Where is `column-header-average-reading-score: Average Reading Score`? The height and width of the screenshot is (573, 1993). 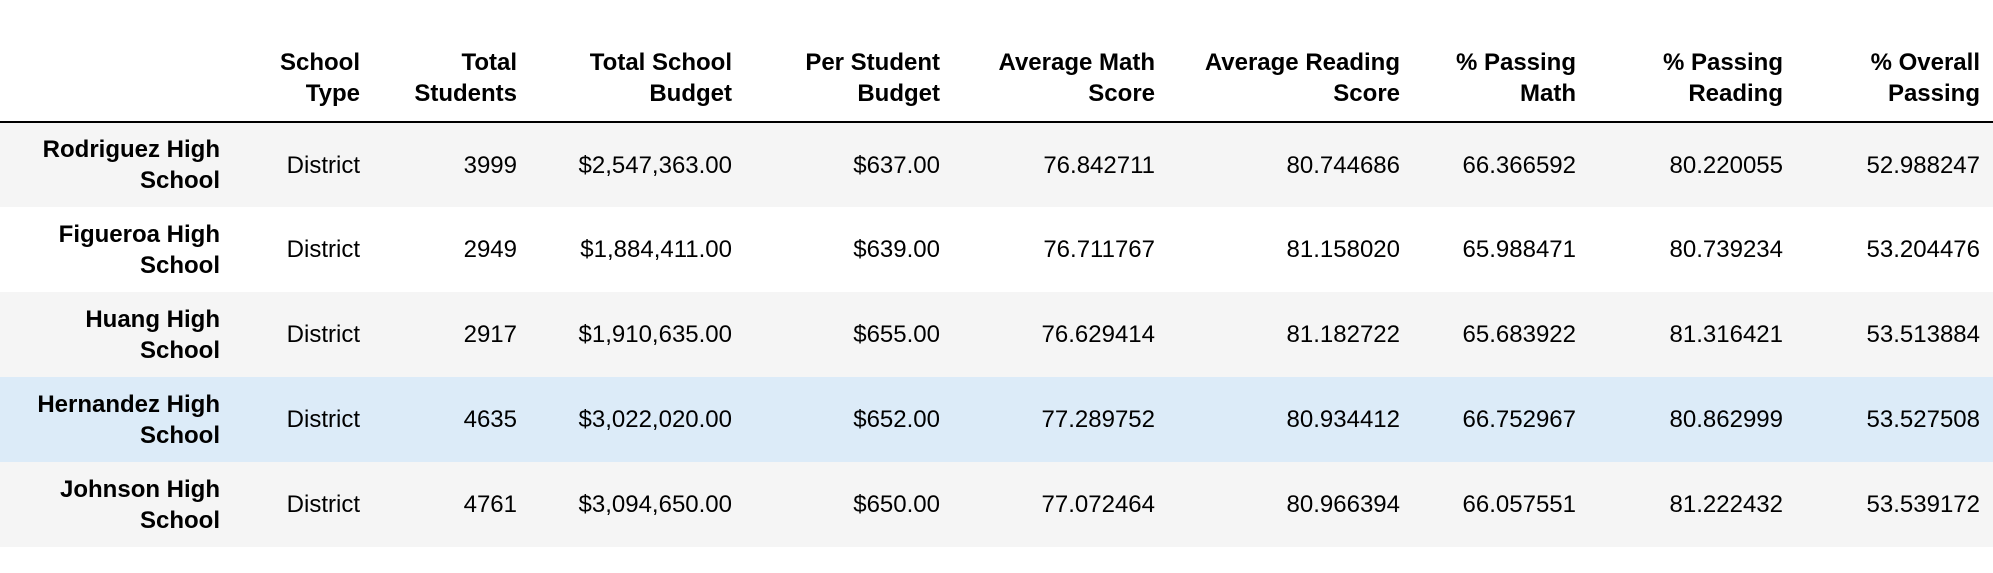 column-header-average-reading-score: Average Reading Score is located at coordinates (1290, 61).